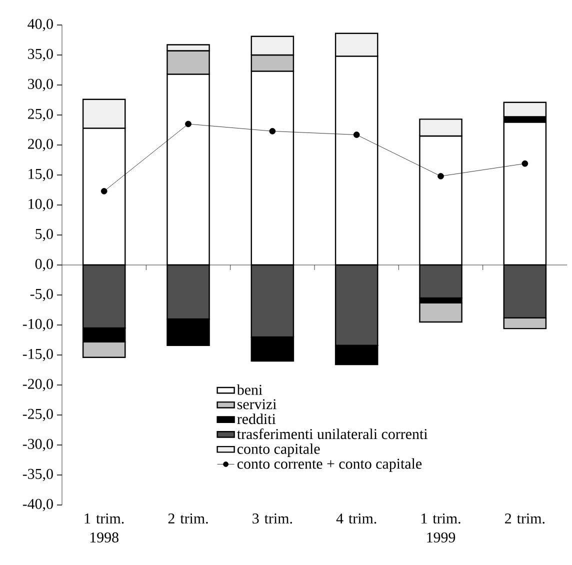 The width and height of the screenshot is (572, 565). Describe the element at coordinates (40, 145) in the screenshot. I see `y-tick-label: 20,0` at that location.